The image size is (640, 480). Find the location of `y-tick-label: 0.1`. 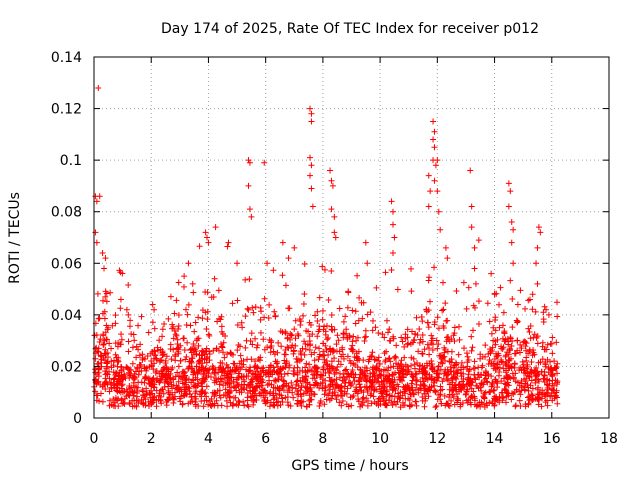

y-tick-label: 0.1 is located at coordinates (71, 161).